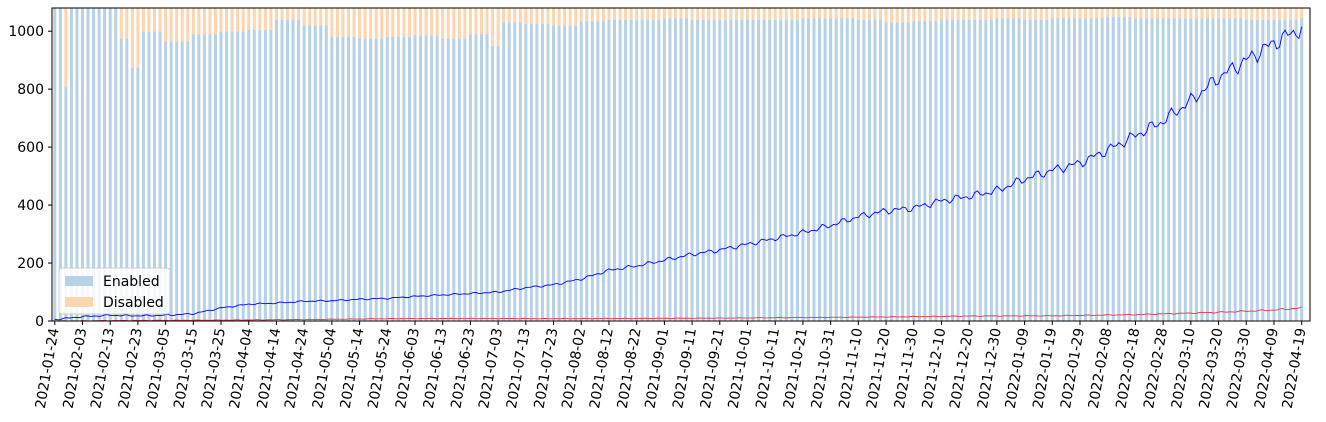  What do you see at coordinates (79, 302) in the screenshot?
I see `legend-swatch-disabled` at bounding box center [79, 302].